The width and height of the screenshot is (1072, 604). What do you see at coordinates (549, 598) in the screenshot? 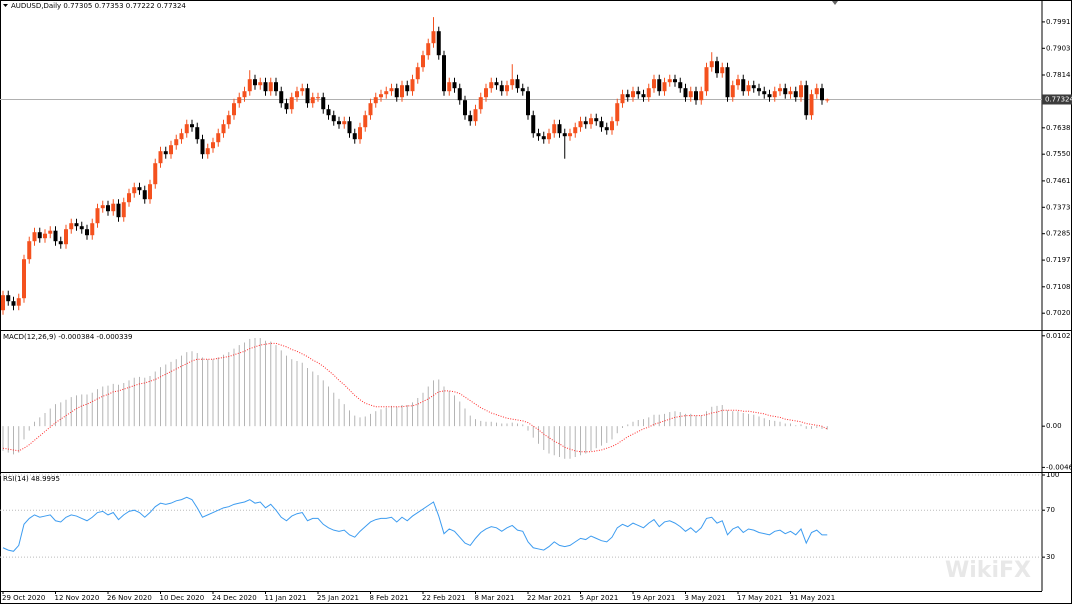
I see `x-tick-label: 22 Mar 2021` at bounding box center [549, 598].